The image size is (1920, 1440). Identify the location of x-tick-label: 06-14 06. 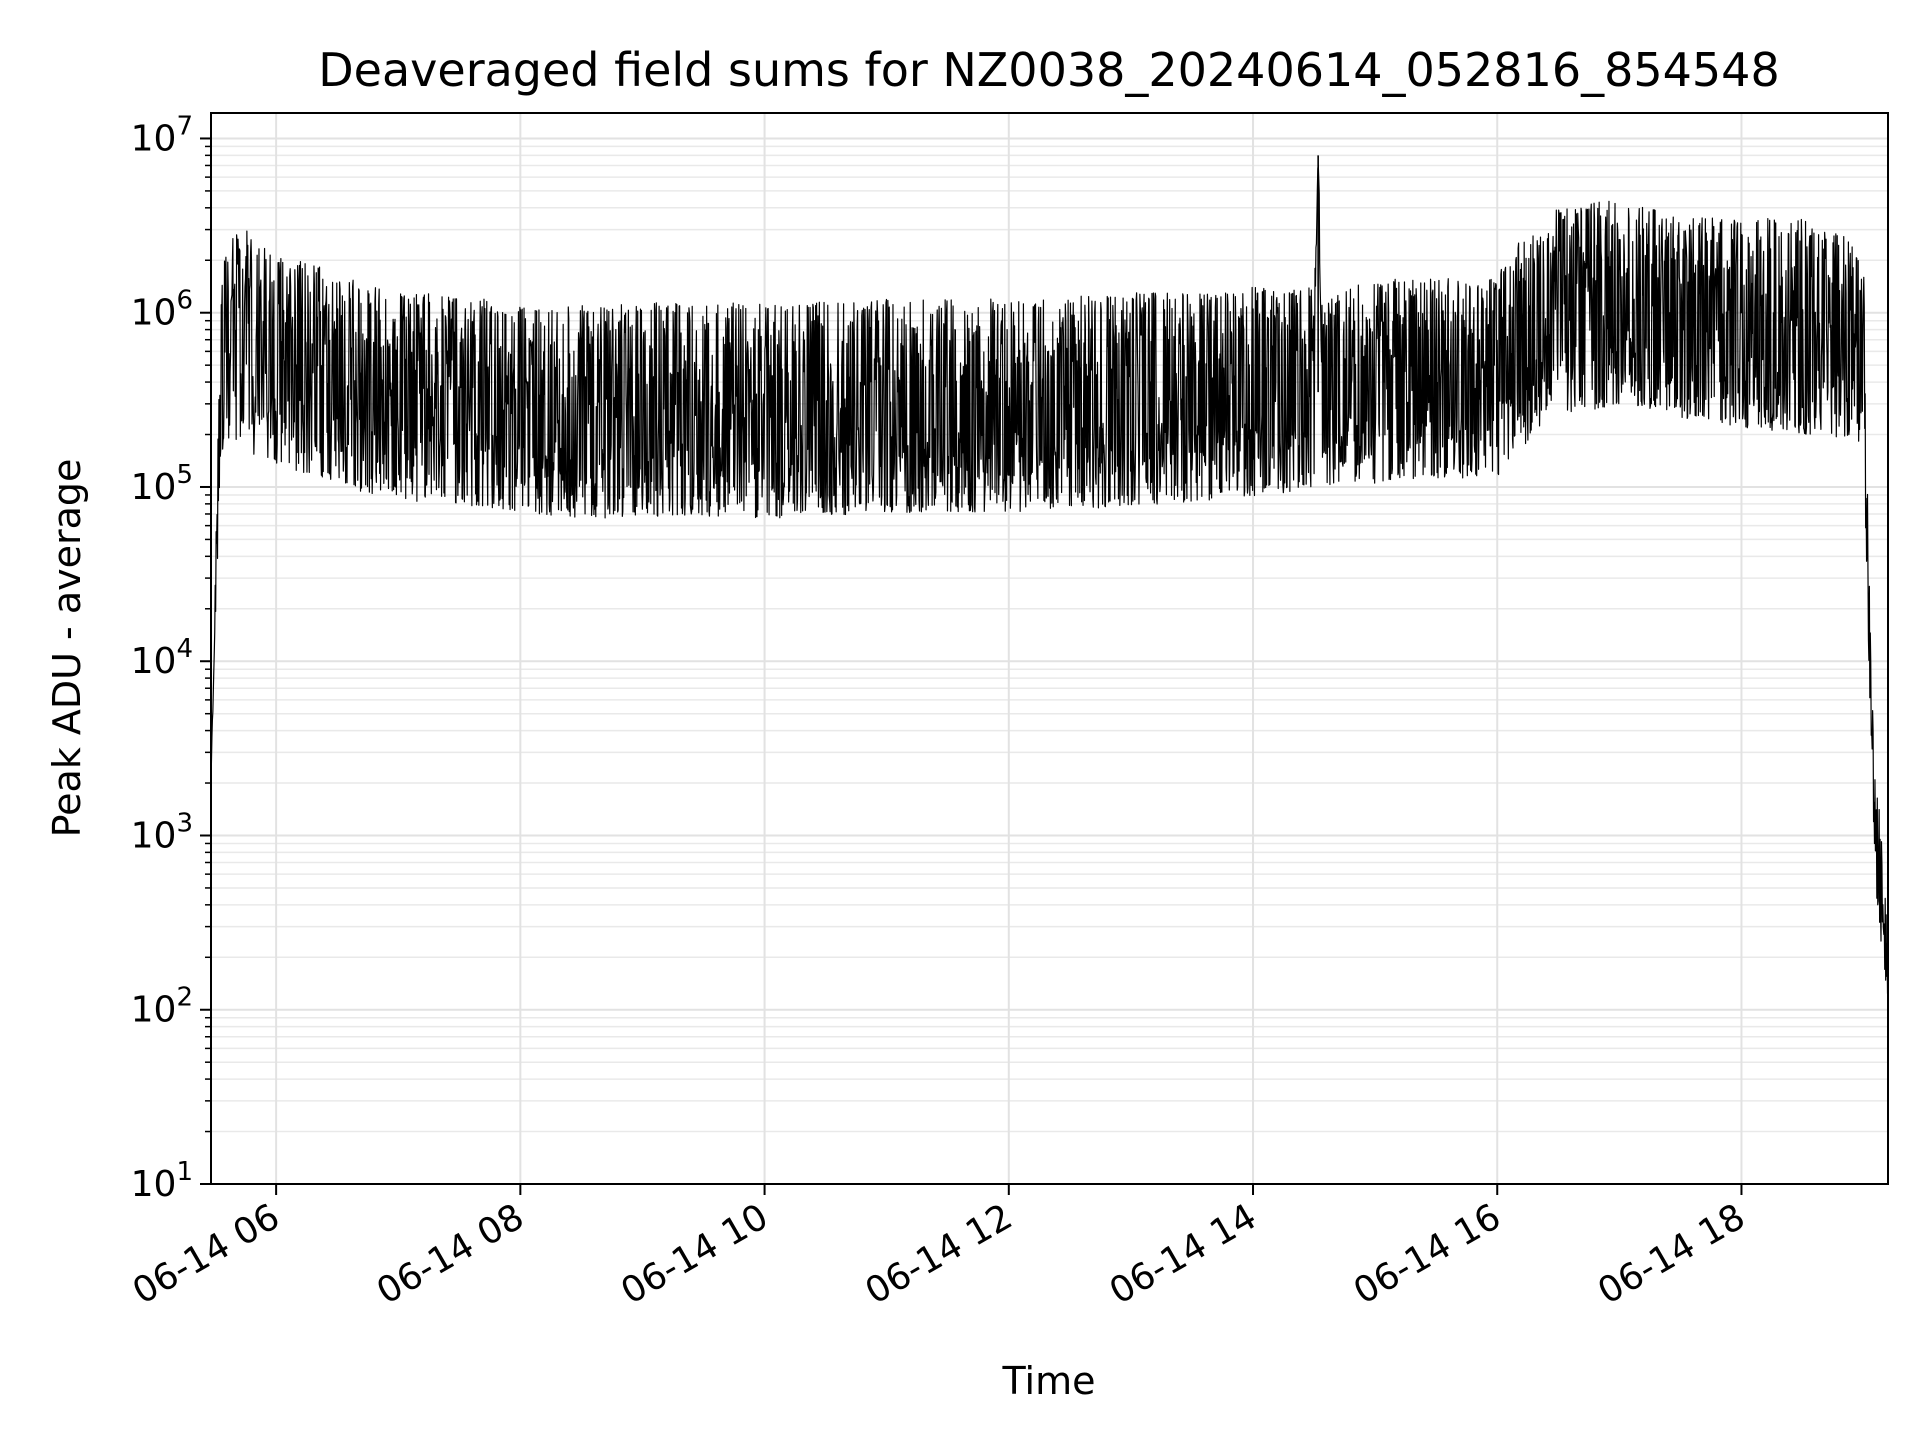
(206, 1254).